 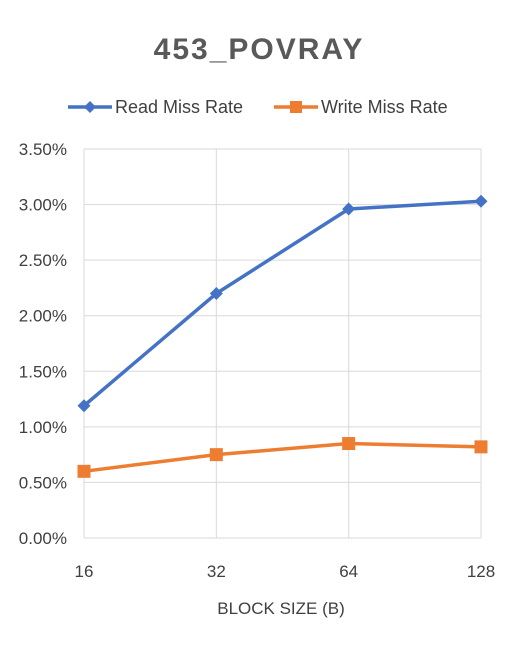 What do you see at coordinates (43, 149) in the screenshot?
I see `y-tick-label: 3.50%` at bounding box center [43, 149].